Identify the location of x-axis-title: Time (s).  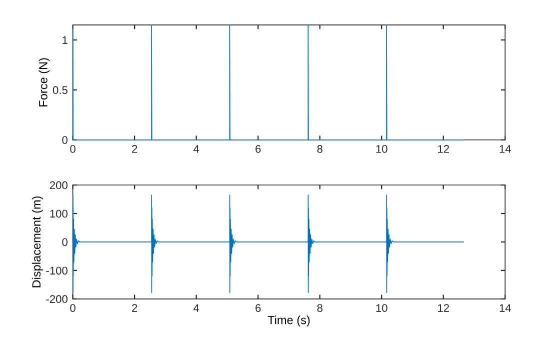
(289, 321).